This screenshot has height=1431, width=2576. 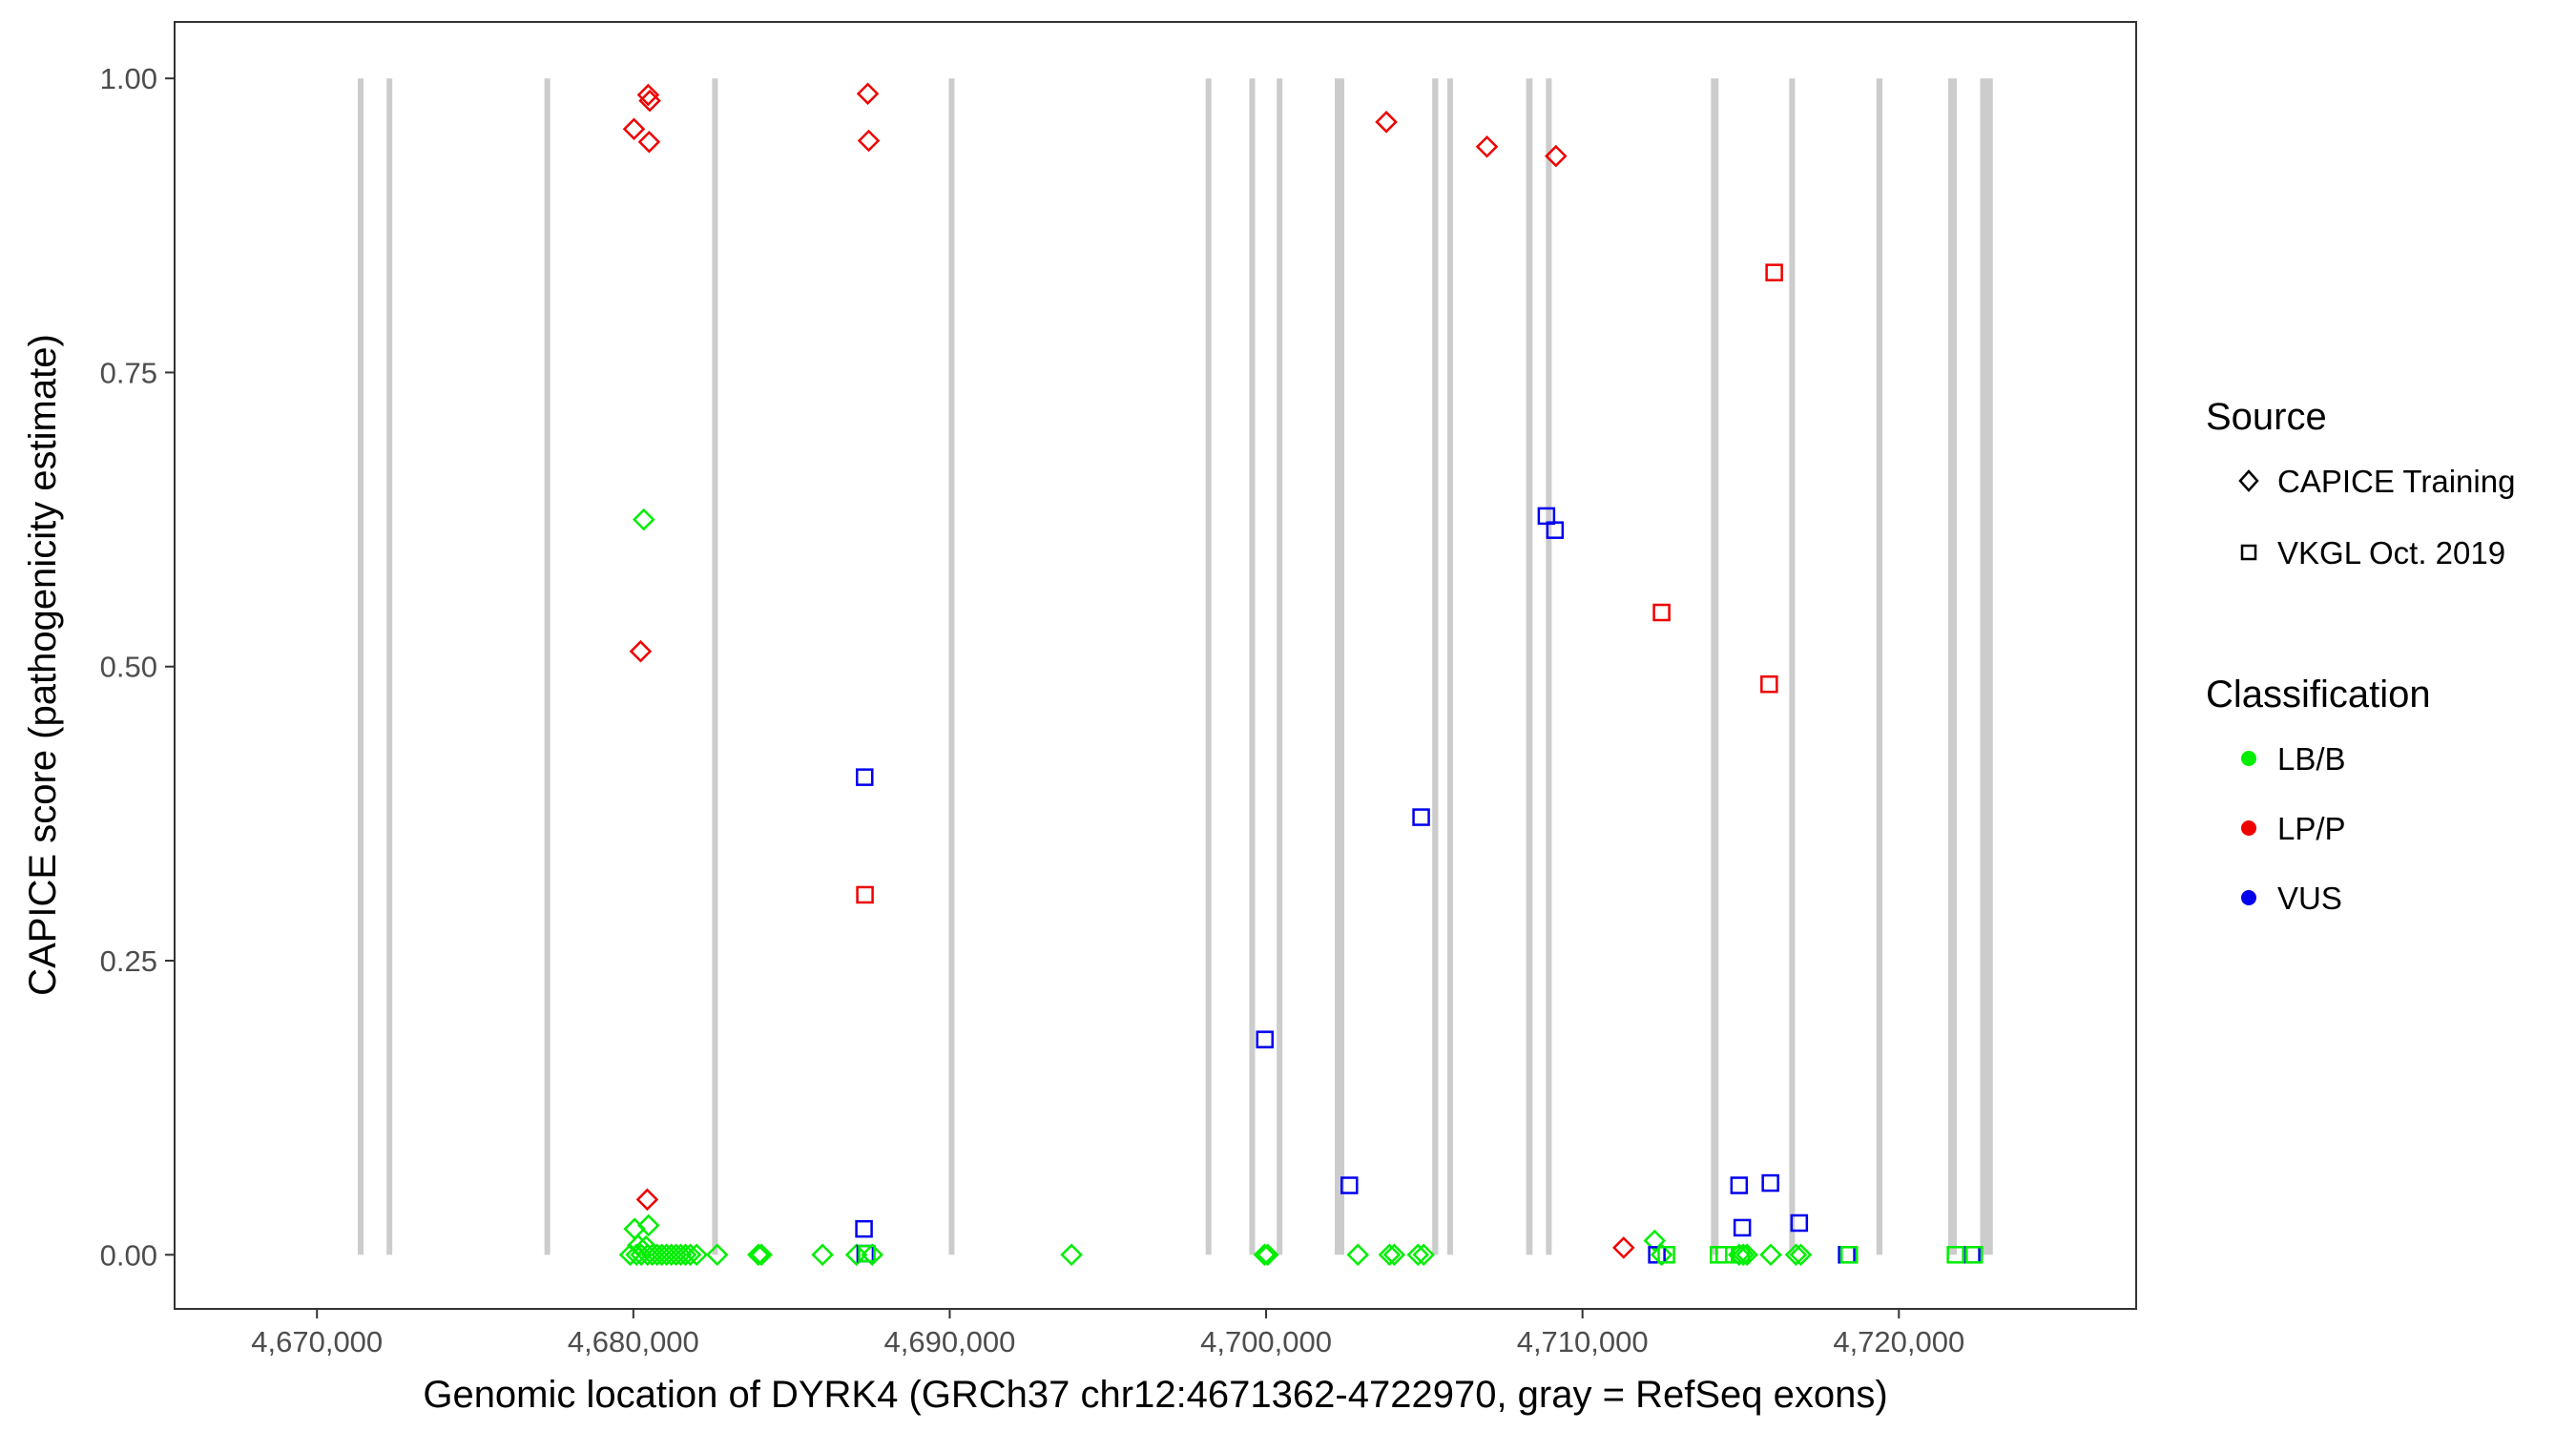 I want to click on legend-square-marker, so click(x=2248, y=552).